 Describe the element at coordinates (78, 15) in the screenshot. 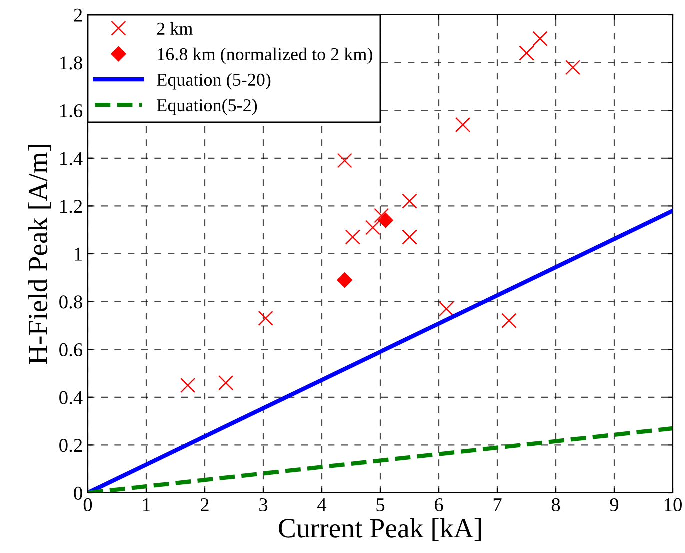

I see `y-tick-label: 2` at that location.